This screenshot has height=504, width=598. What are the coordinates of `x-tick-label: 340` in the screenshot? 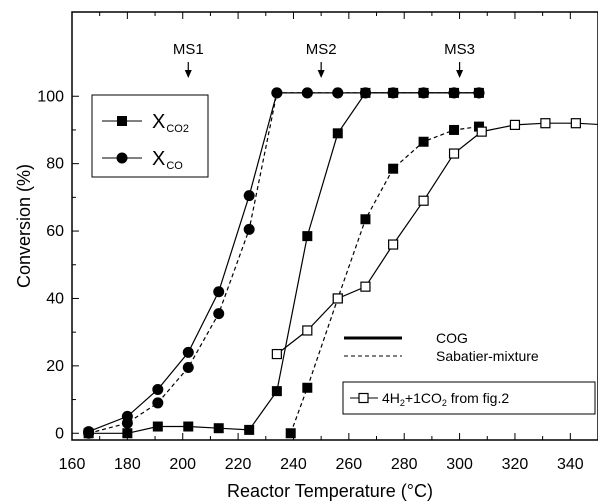 It's located at (570, 464).